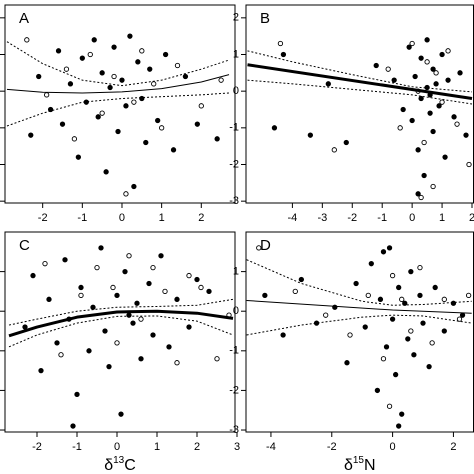 The image size is (474, 474). I want to click on y-tick-label: -3, so click(234, 201).